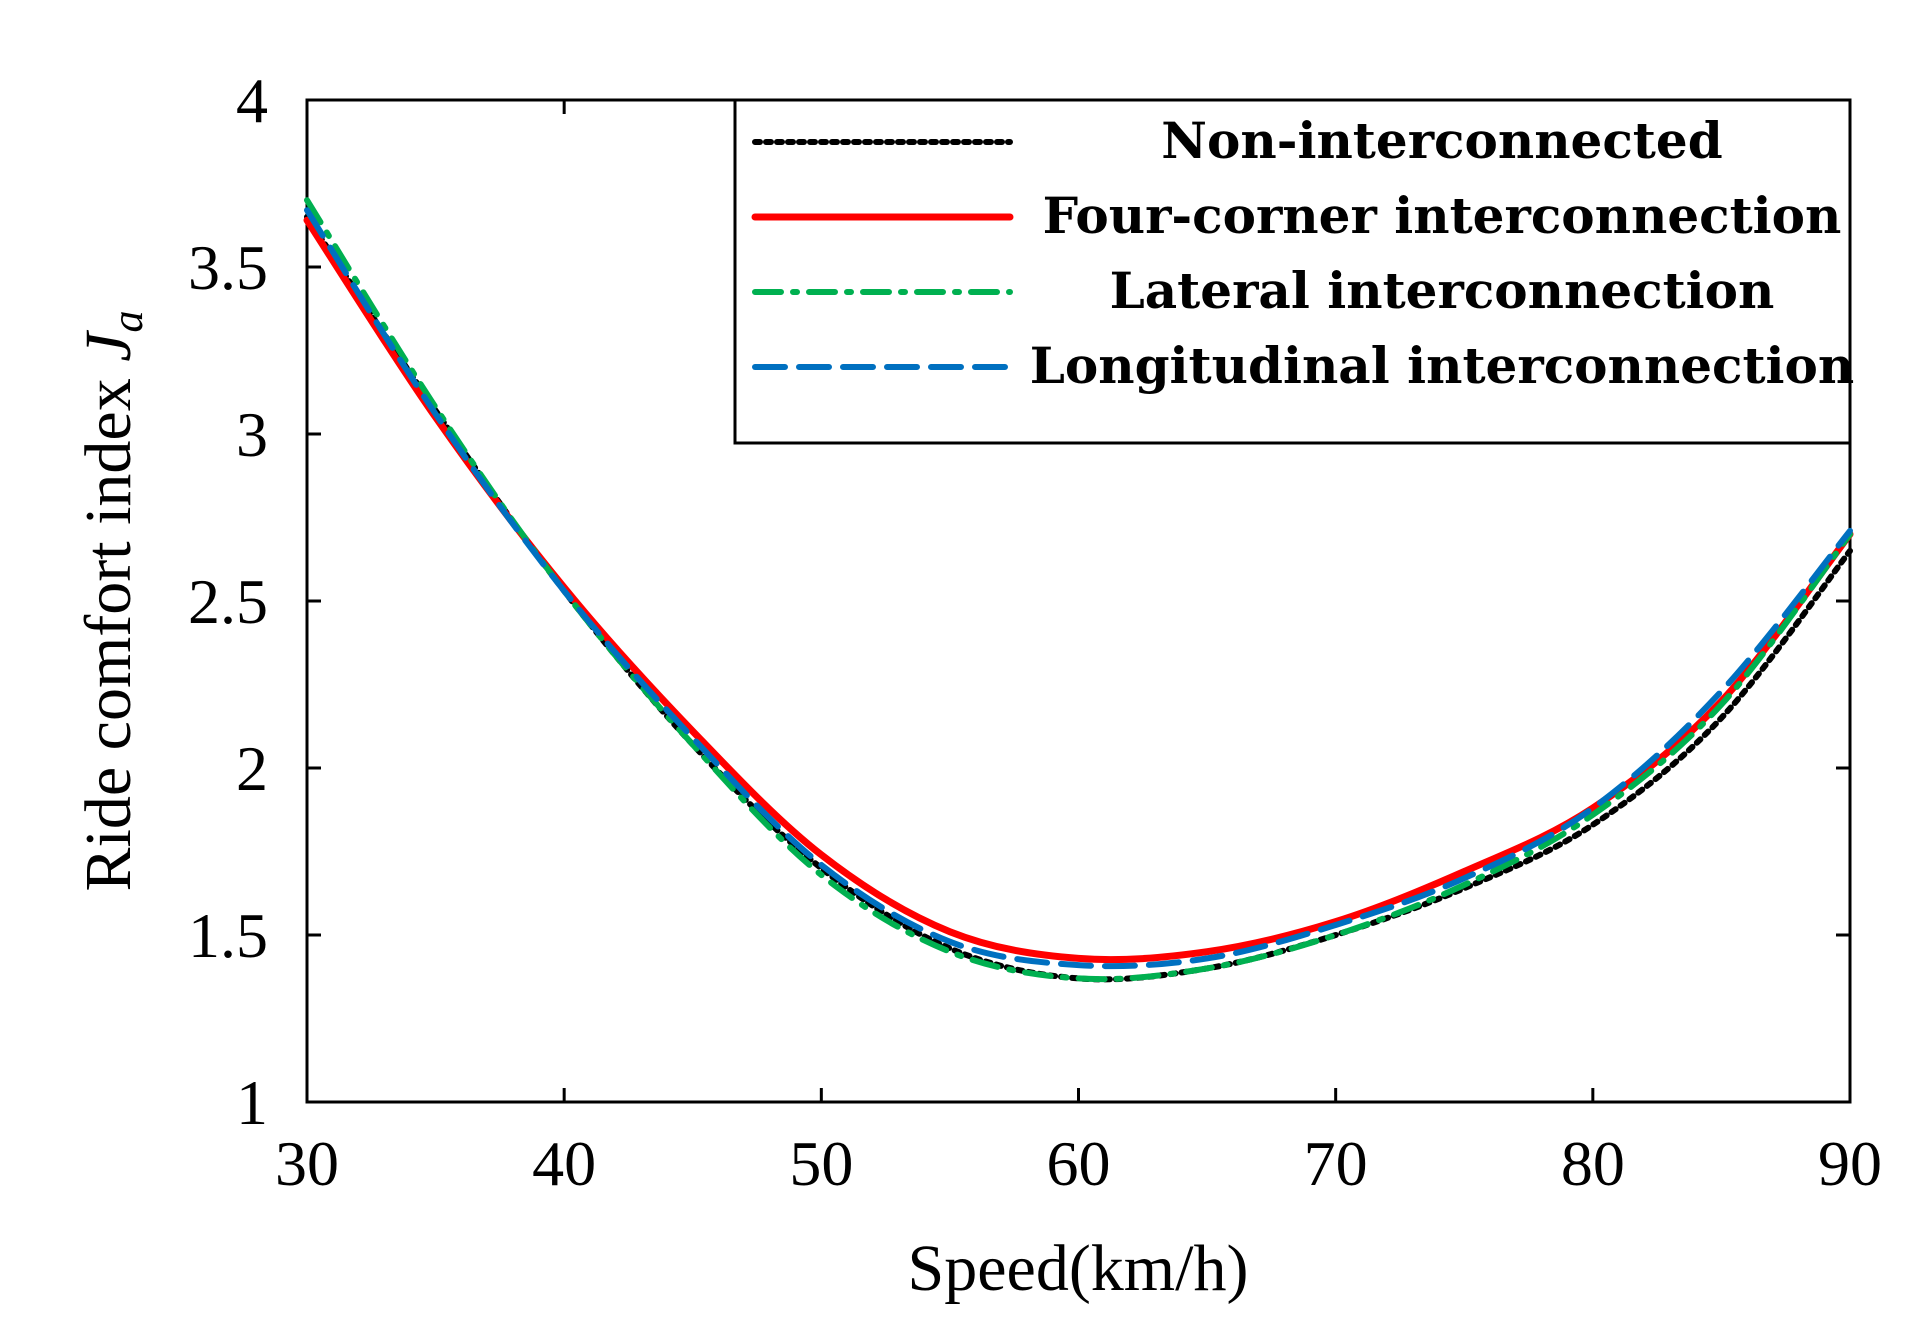 The image size is (1923, 1341). I want to click on y-tick-label: 2, so click(252, 768).